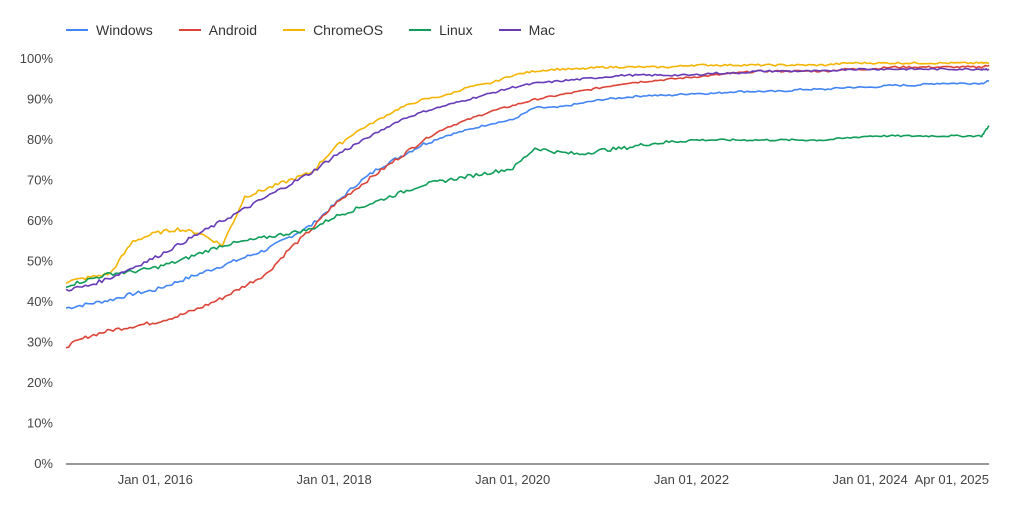 Image resolution: width=1024 pixels, height=508 pixels. Describe the element at coordinates (40, 423) in the screenshot. I see `y-tick-label: 10%` at that location.